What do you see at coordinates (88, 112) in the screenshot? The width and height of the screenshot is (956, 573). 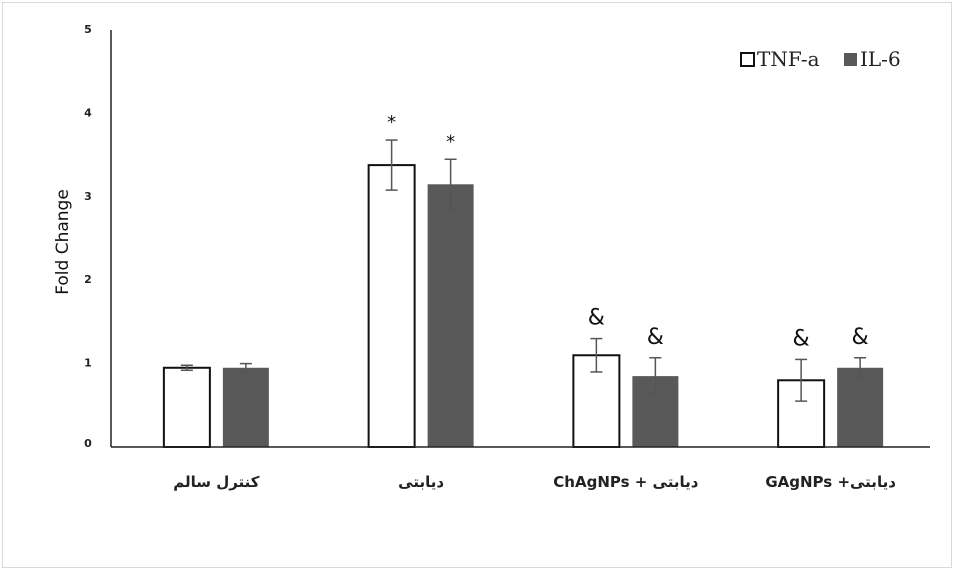 I see `y-tick-label: 4` at bounding box center [88, 112].